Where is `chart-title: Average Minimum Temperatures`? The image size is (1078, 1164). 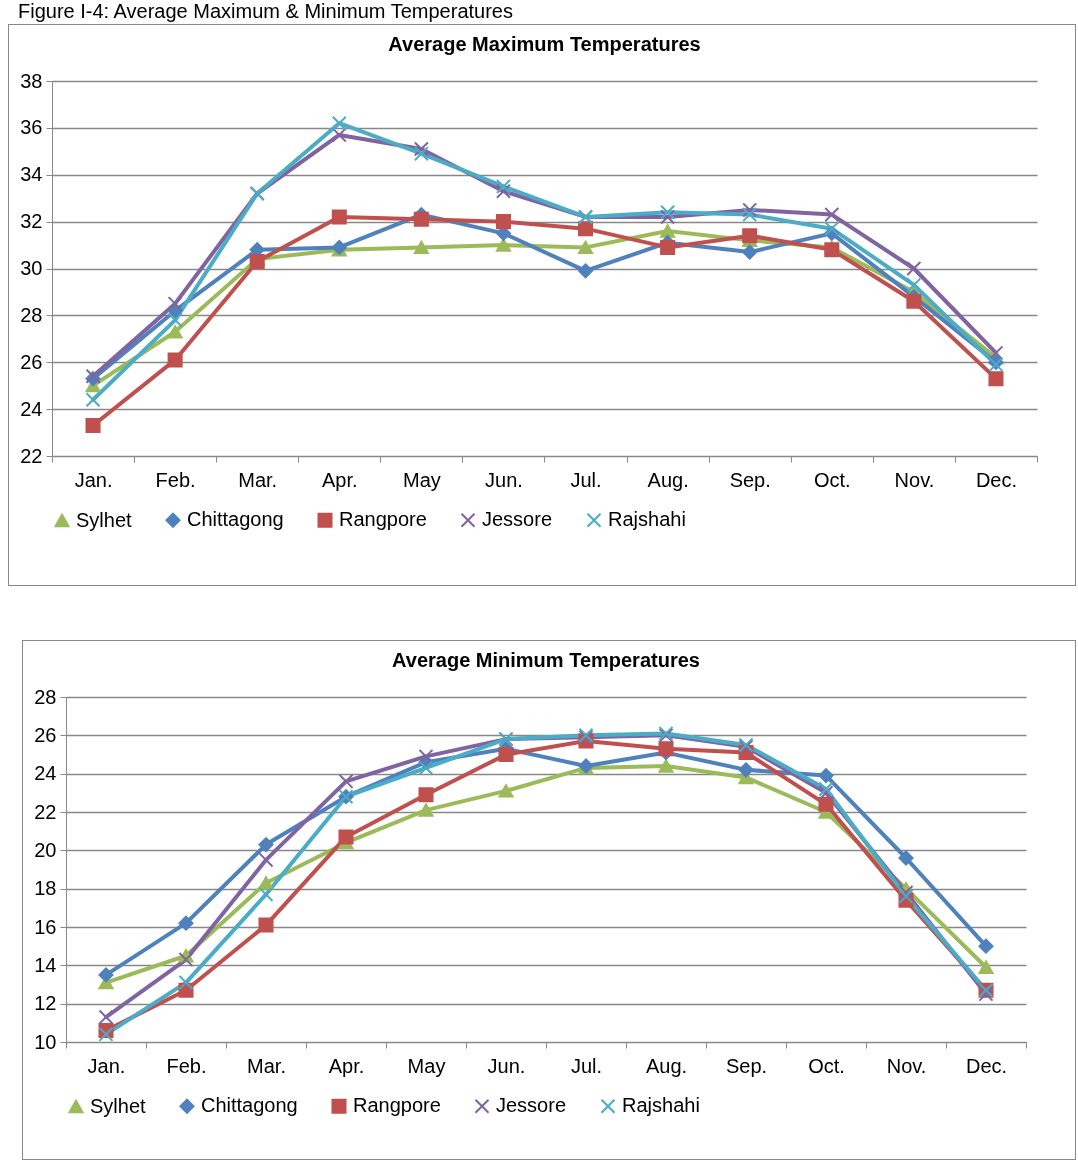 chart-title: Average Minimum Temperatures is located at coordinates (546, 660).